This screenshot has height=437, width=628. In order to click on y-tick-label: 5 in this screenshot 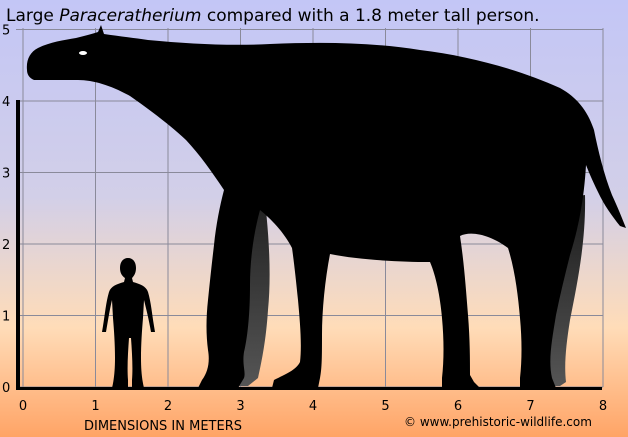, I will do `click(6, 31)`.